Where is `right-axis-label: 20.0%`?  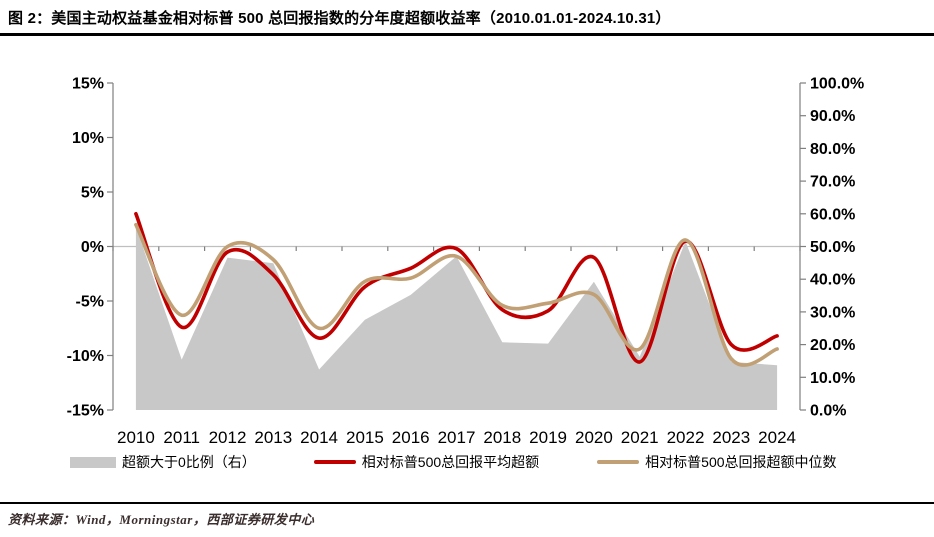 right-axis-label: 20.0% is located at coordinates (832, 345).